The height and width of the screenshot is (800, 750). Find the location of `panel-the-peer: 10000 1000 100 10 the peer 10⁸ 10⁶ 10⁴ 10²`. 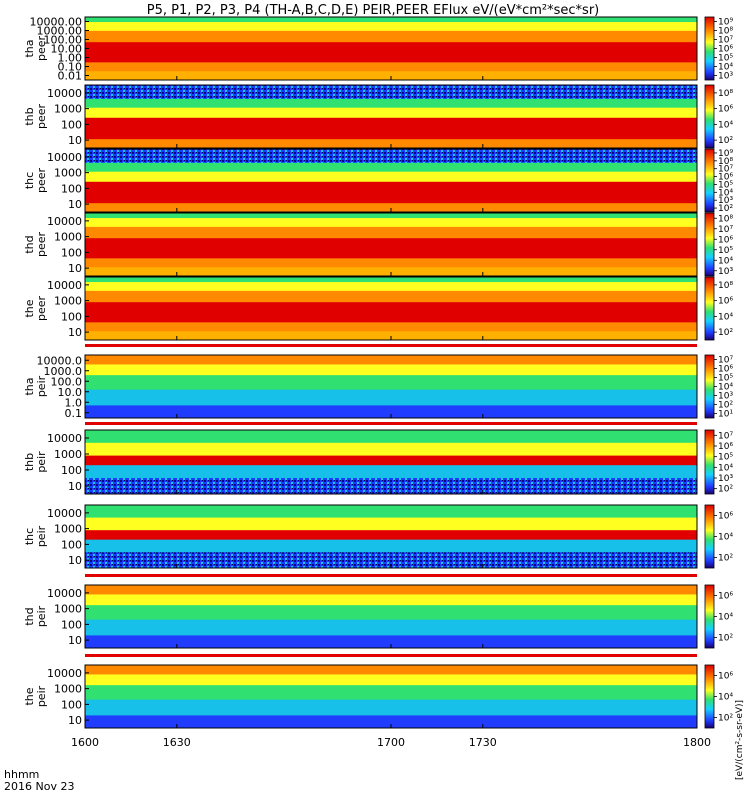

panel-the-peer: 10000 1000 100 10 the peer 10⁸ 10⁶ 10⁴ 10² is located at coordinates (378, 308).